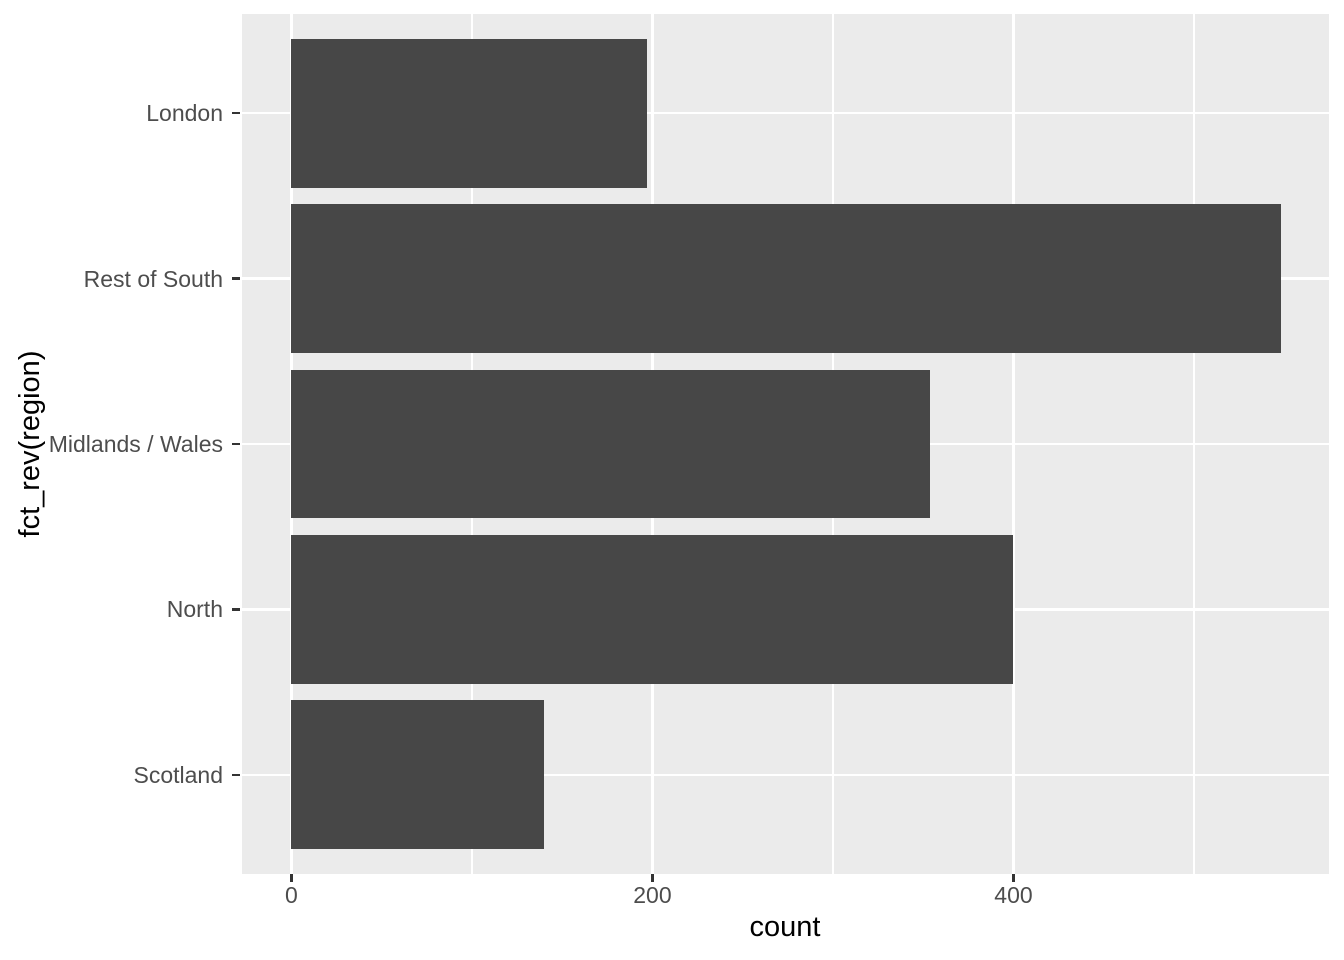 This screenshot has height=960, width=1344. I want to click on y-tick-label-north: North, so click(194, 609).